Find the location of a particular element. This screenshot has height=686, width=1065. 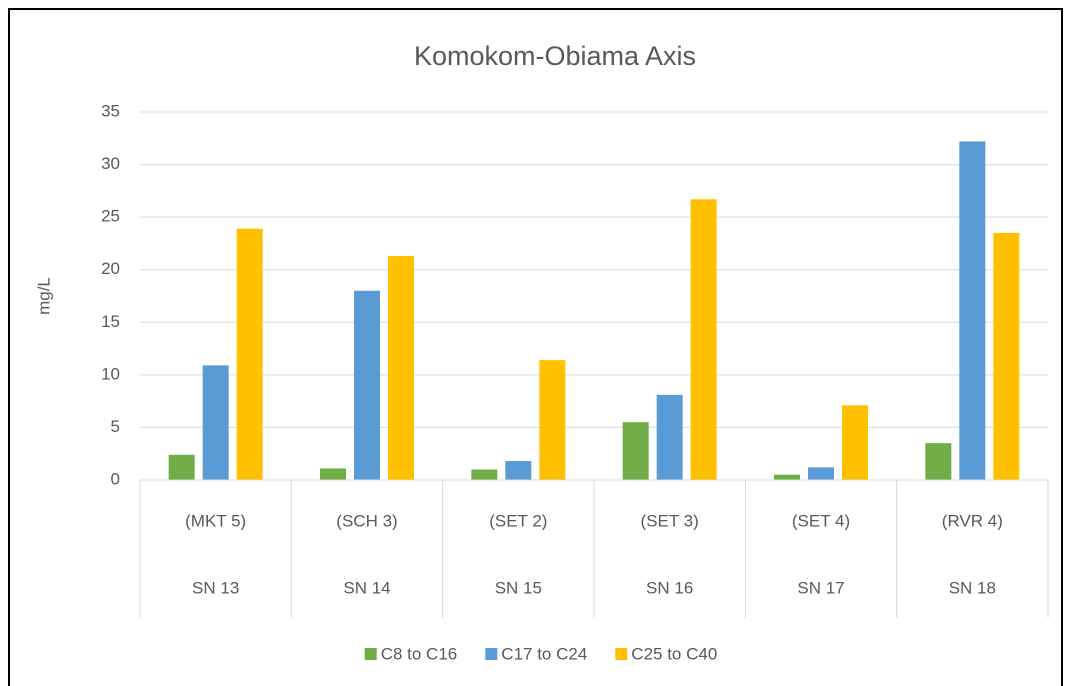

x-tick-label: (SET 2) is located at coordinates (518, 520).